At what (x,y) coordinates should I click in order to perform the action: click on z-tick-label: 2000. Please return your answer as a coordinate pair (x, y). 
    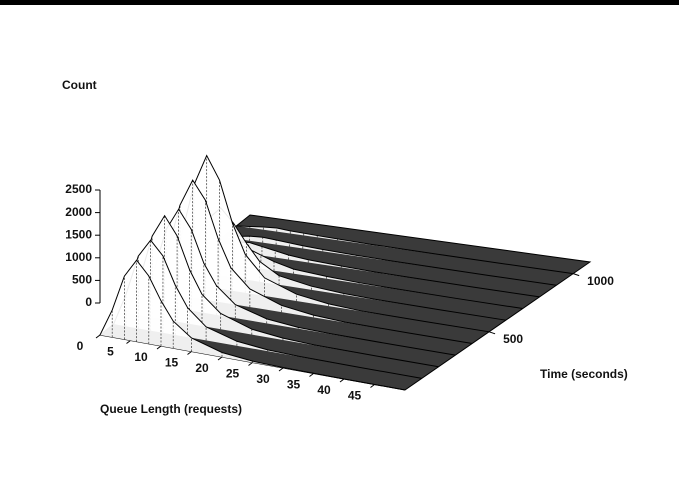
    Looking at the image, I should click on (78, 212).